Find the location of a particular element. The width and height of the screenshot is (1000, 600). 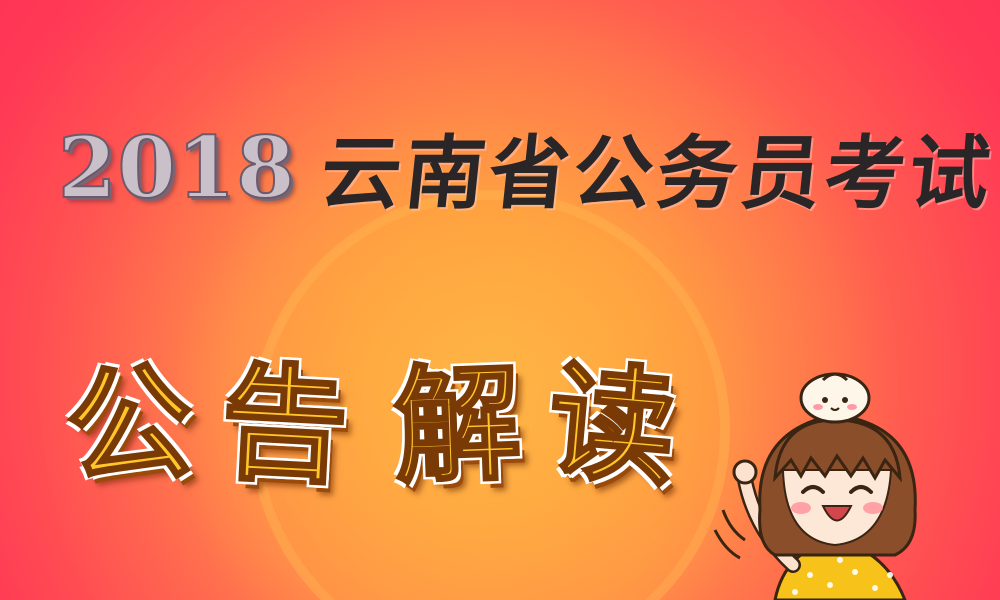

year-text: 2018 is located at coordinates (176, 167).